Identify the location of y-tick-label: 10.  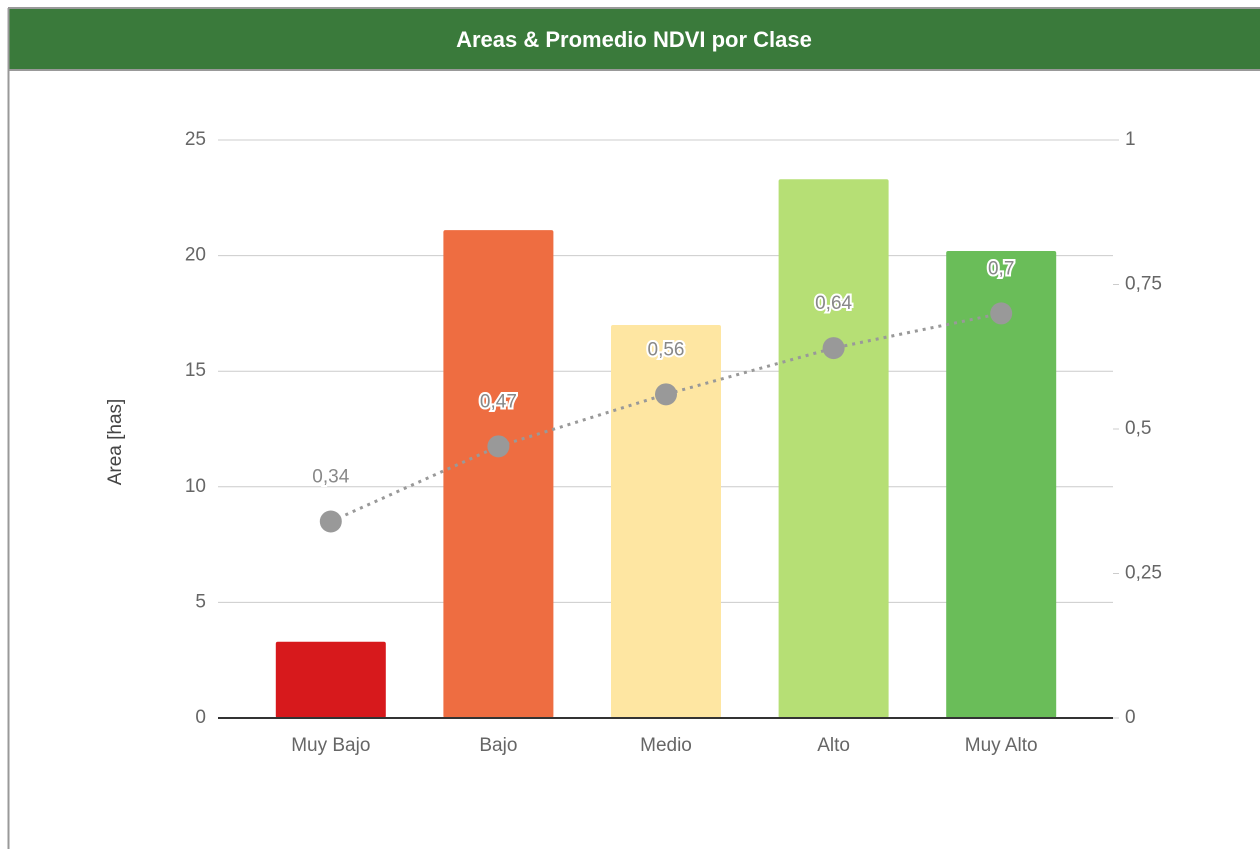
(195, 486).